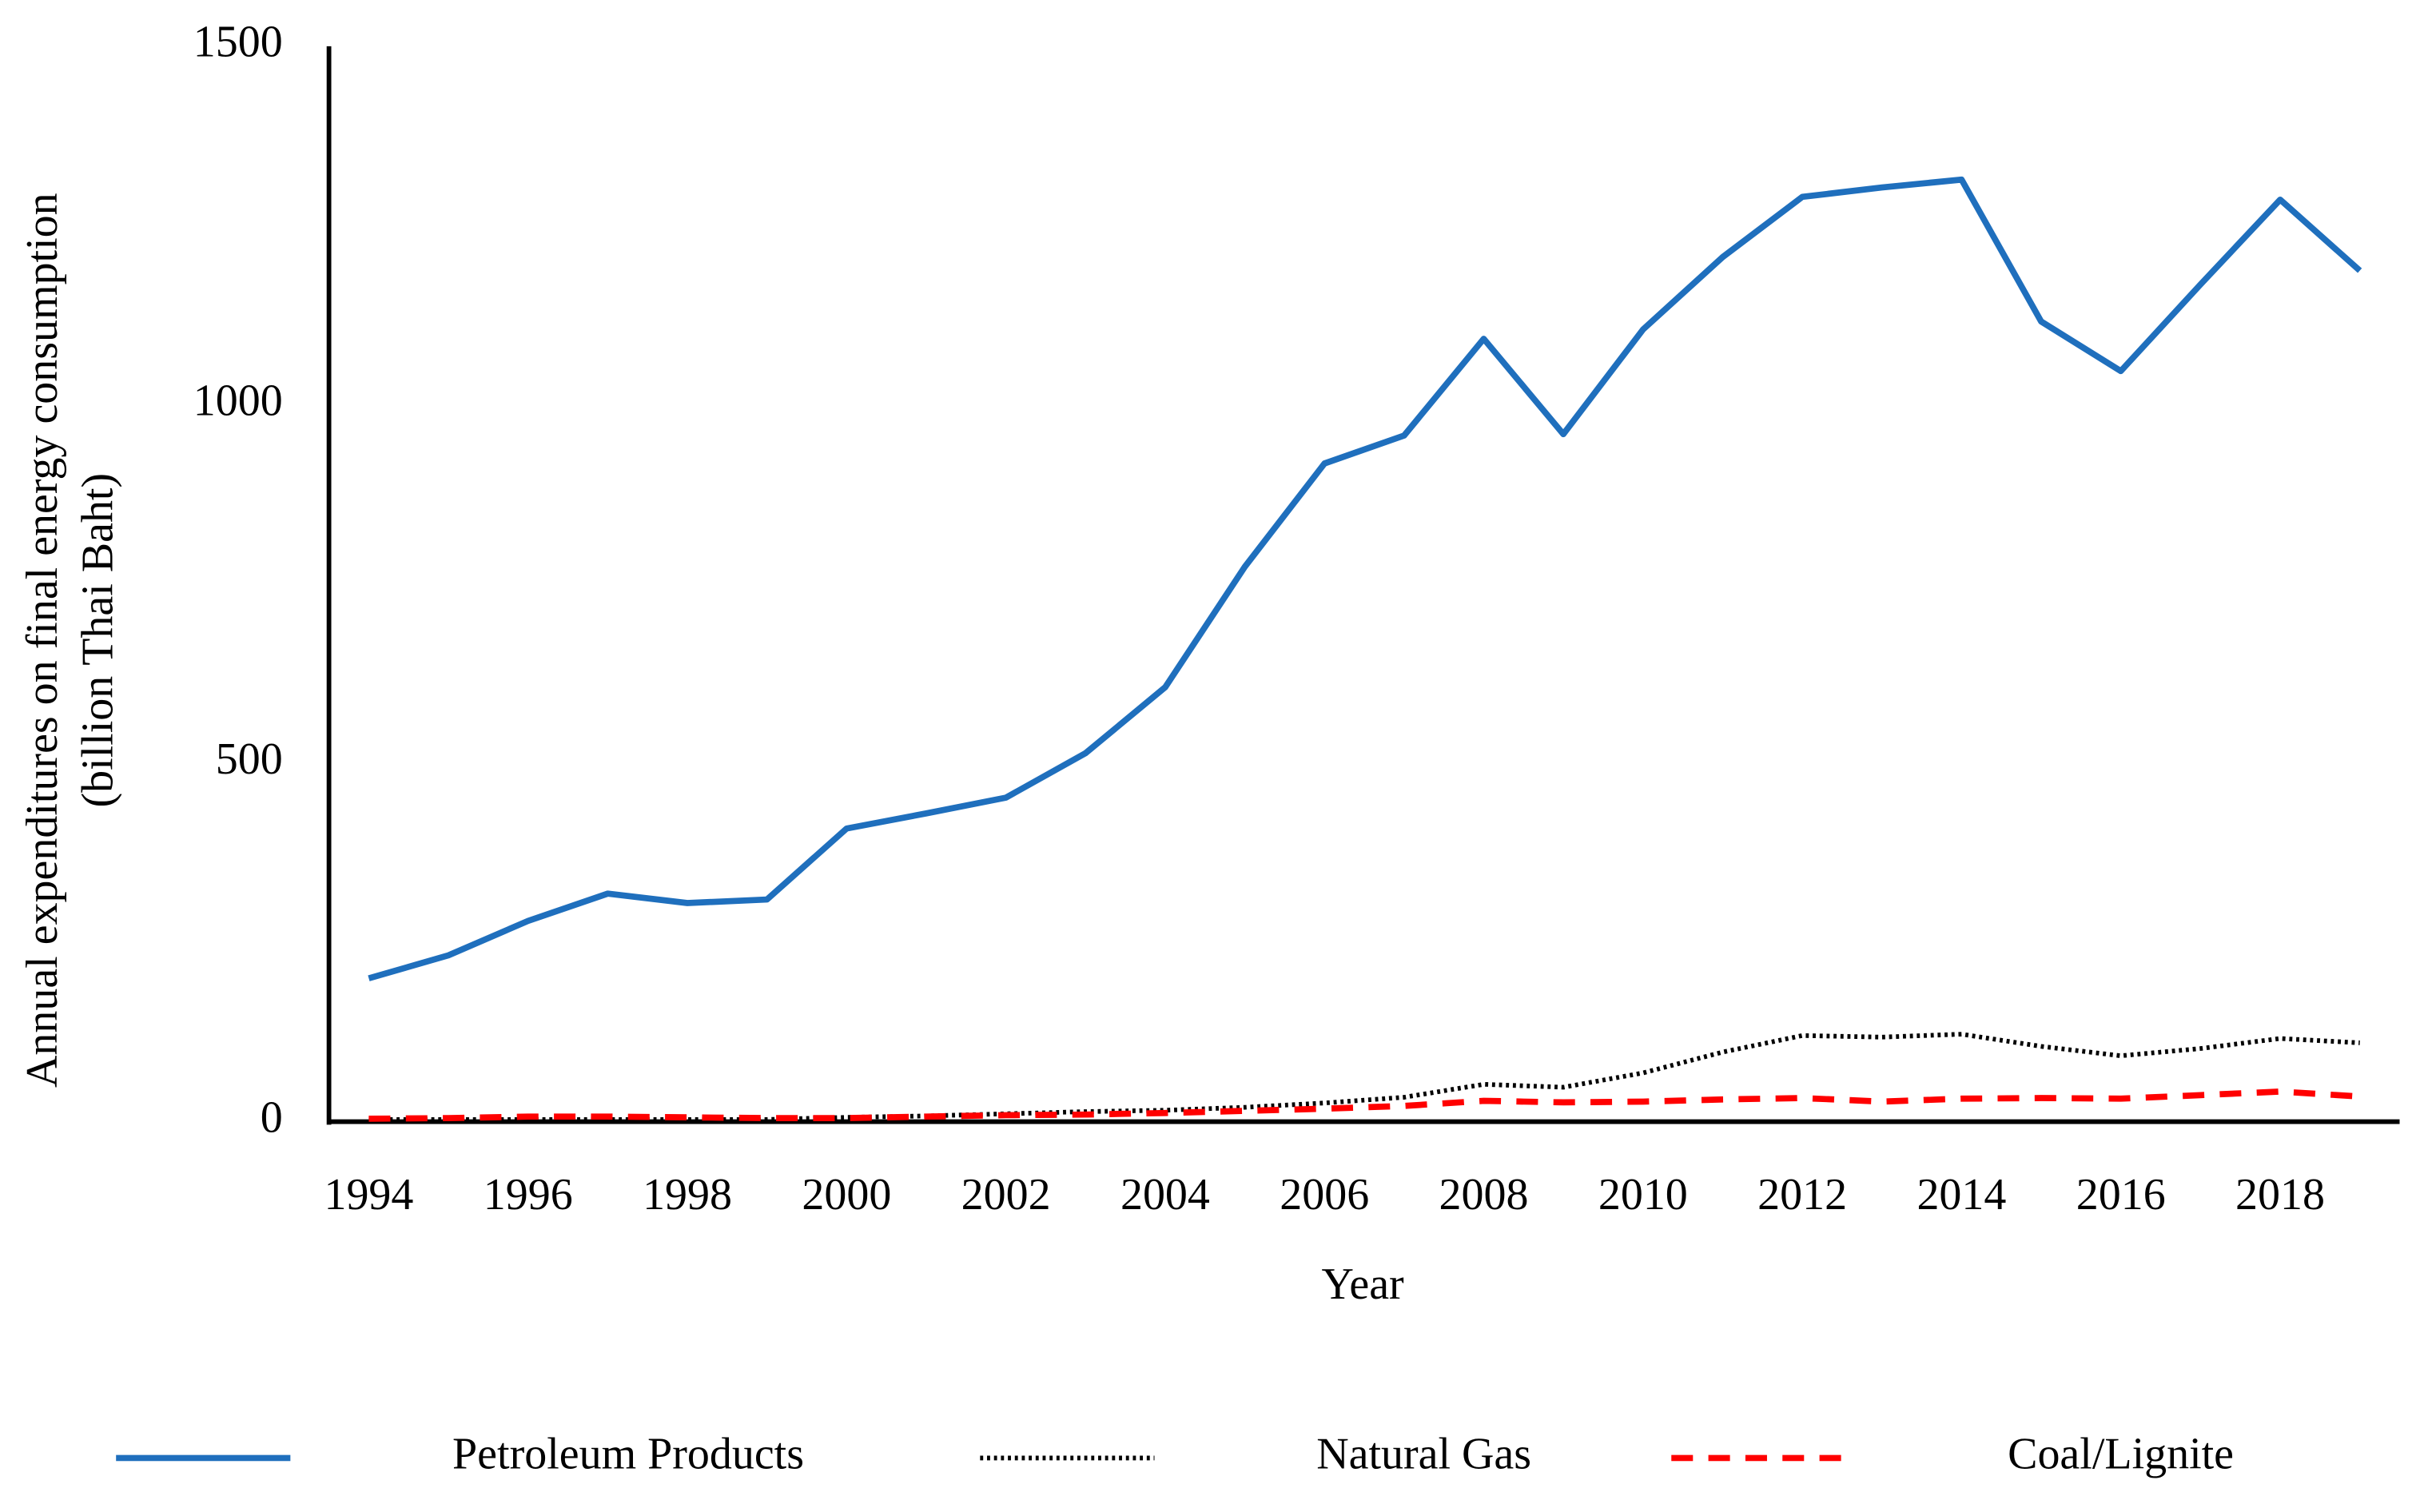 This screenshot has width=2420, height=1512. What do you see at coordinates (2121, 1195) in the screenshot?
I see `x-tick-label: 2016` at bounding box center [2121, 1195].